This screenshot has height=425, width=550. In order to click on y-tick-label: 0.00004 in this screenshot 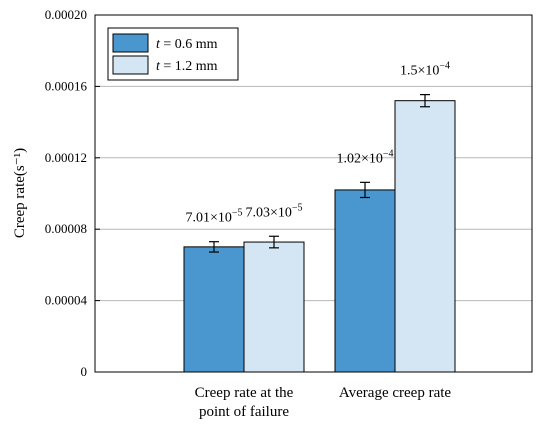, I will do `click(66, 300)`.